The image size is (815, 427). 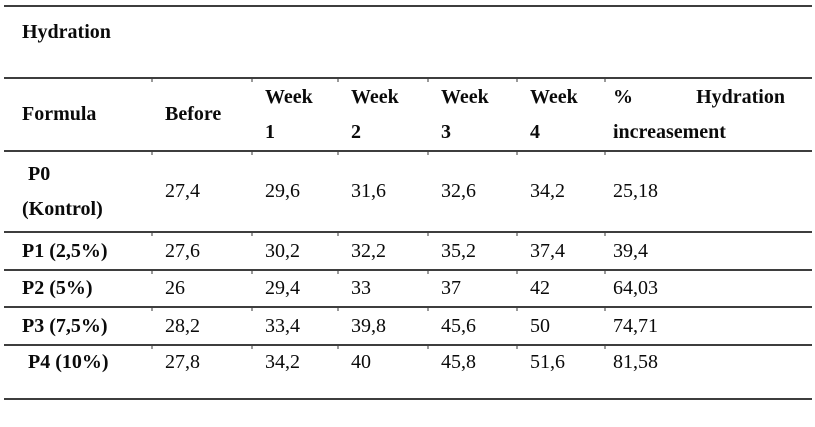 I want to click on value-cell: 51,6, so click(x=547, y=361).